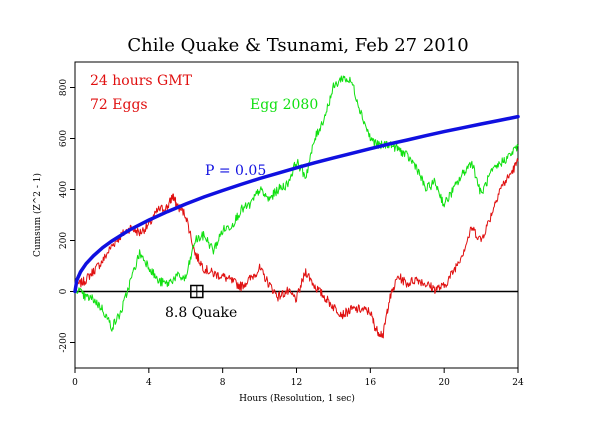  Describe the element at coordinates (141, 81) in the screenshot. I see `annotation-time: 24 hours GMT` at that location.